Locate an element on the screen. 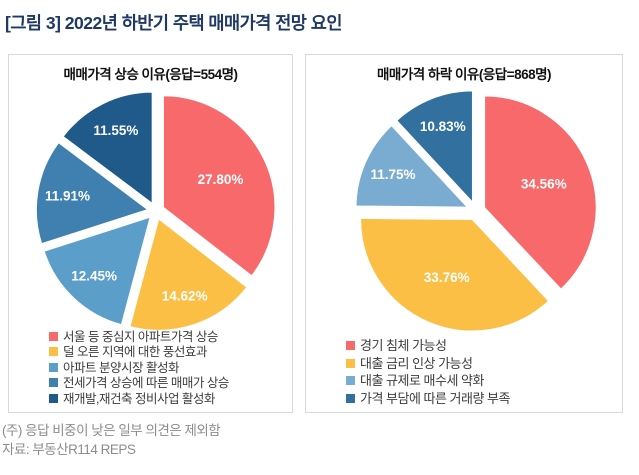 The image size is (639, 475). legend-label: 대출 금리 인상 가능성 is located at coordinates (416, 363).